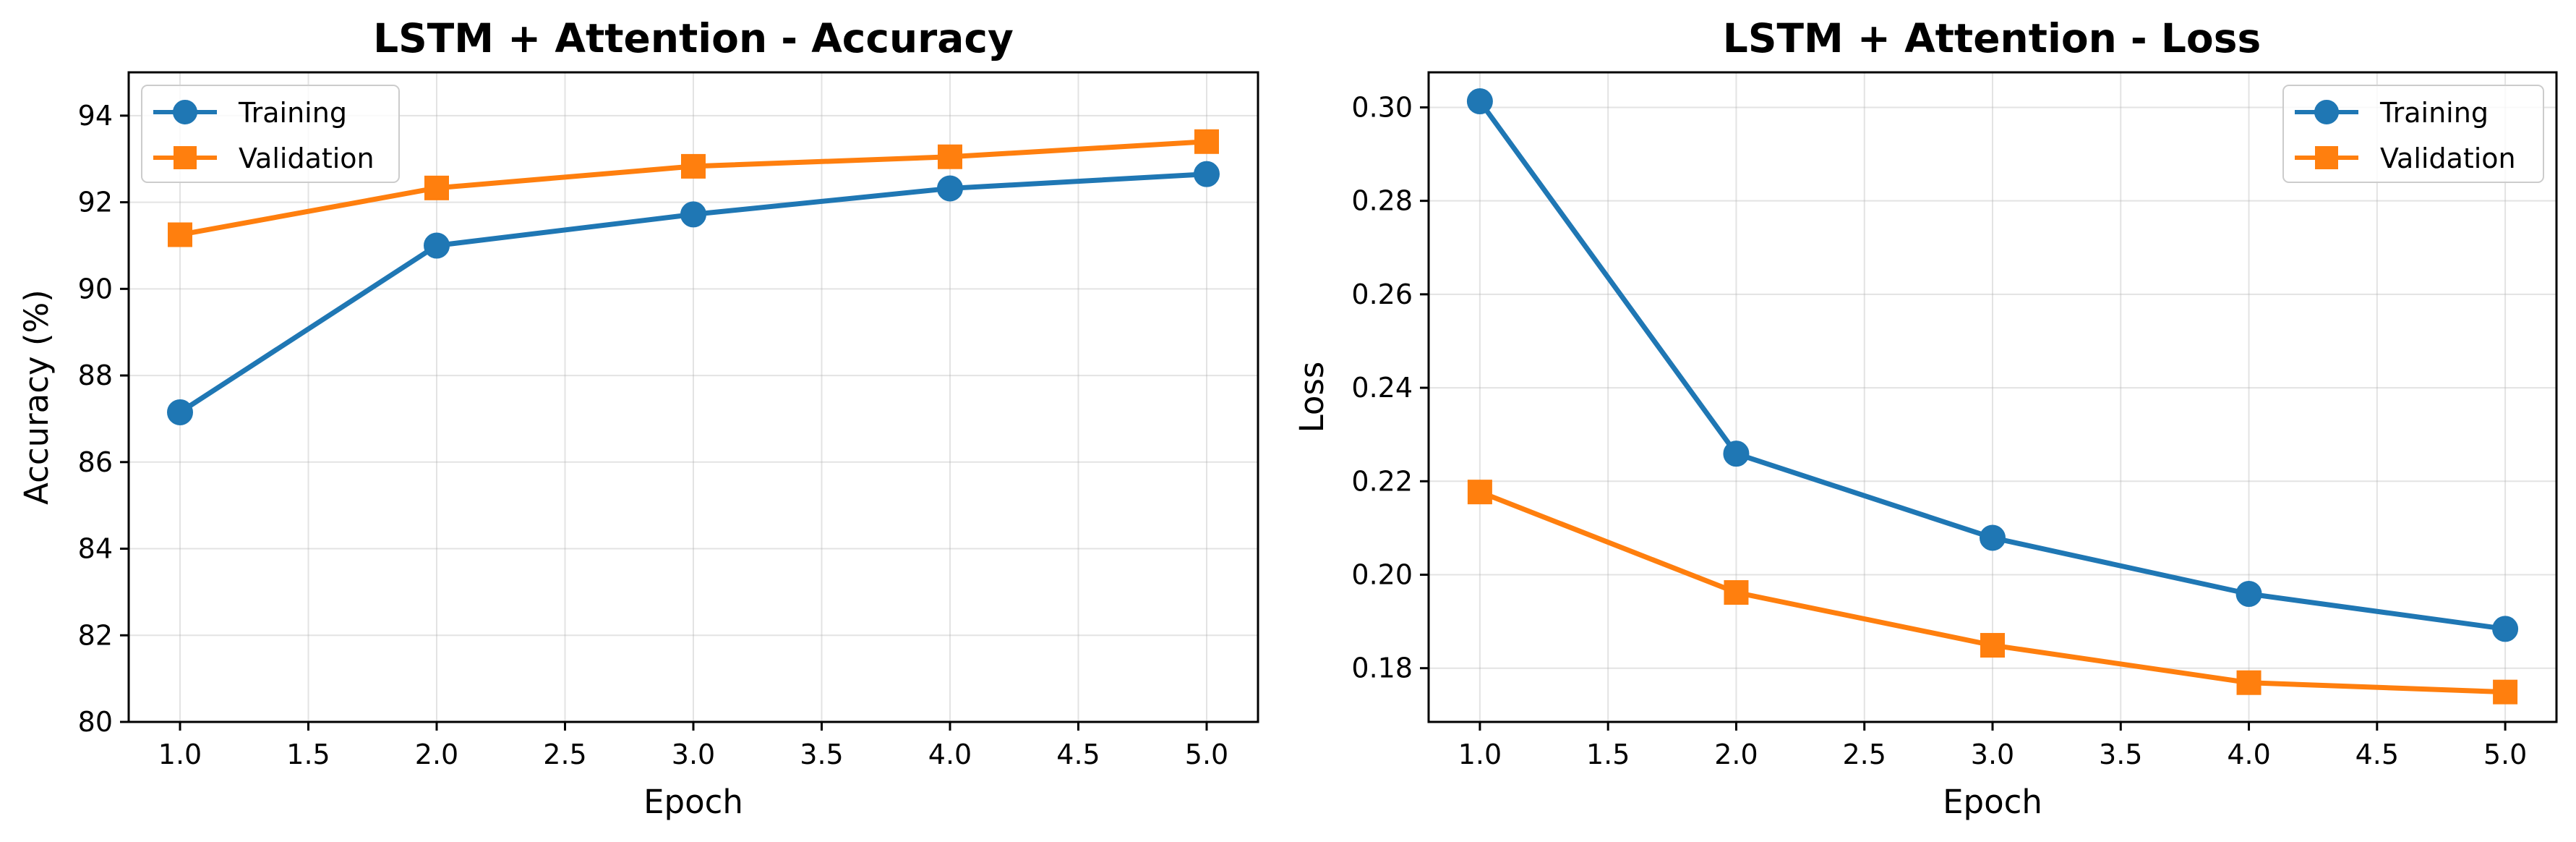 This screenshot has width=2576, height=842. Describe the element at coordinates (693, 277) in the screenshot. I see `accuracy-series` at that location.